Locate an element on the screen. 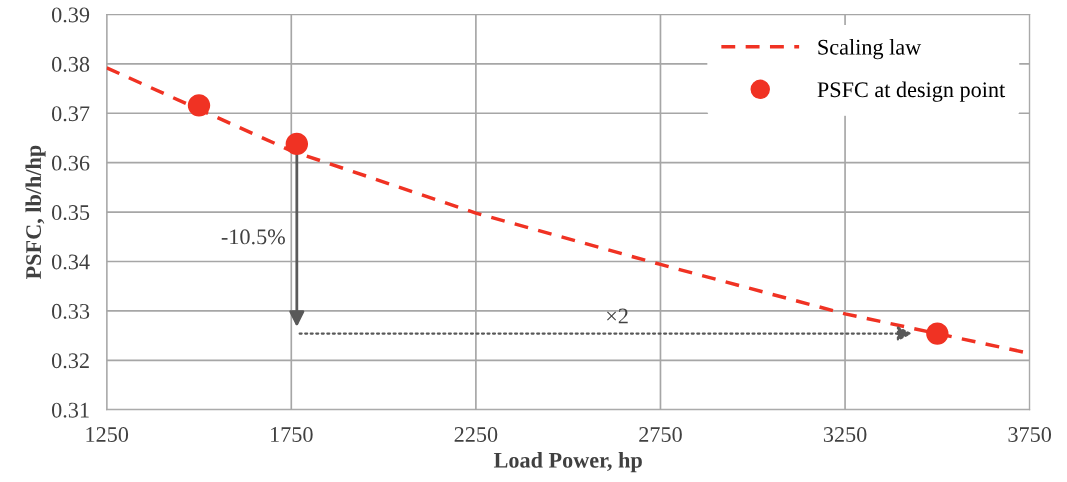 This screenshot has height=482, width=1067. x-axis-title: Load Power, hp is located at coordinates (567, 462).